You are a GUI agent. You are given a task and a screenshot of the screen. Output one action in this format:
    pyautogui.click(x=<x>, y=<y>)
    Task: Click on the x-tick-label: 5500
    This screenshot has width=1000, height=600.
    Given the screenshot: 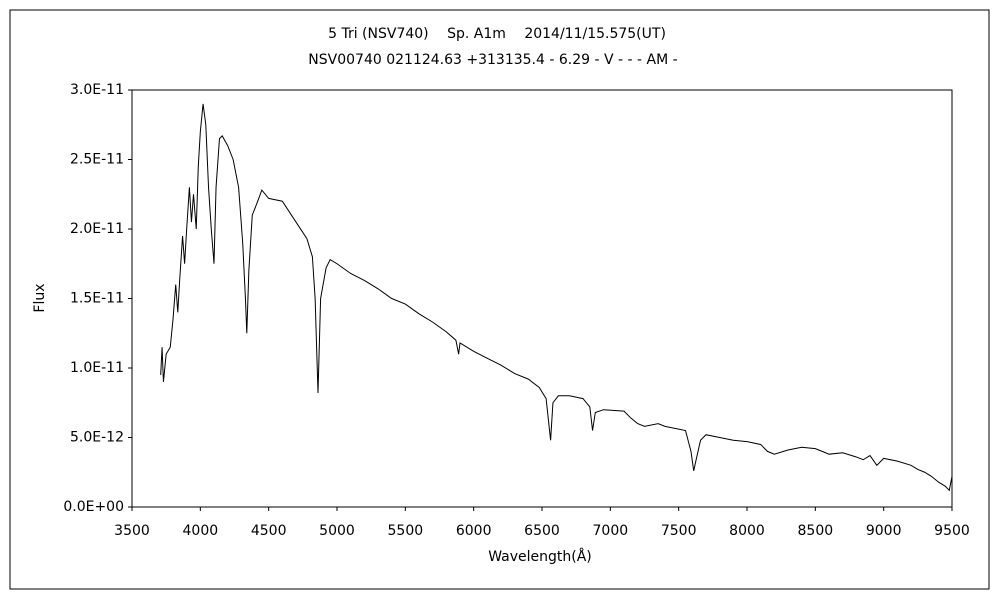 What is the action you would take?
    pyautogui.click(x=406, y=531)
    